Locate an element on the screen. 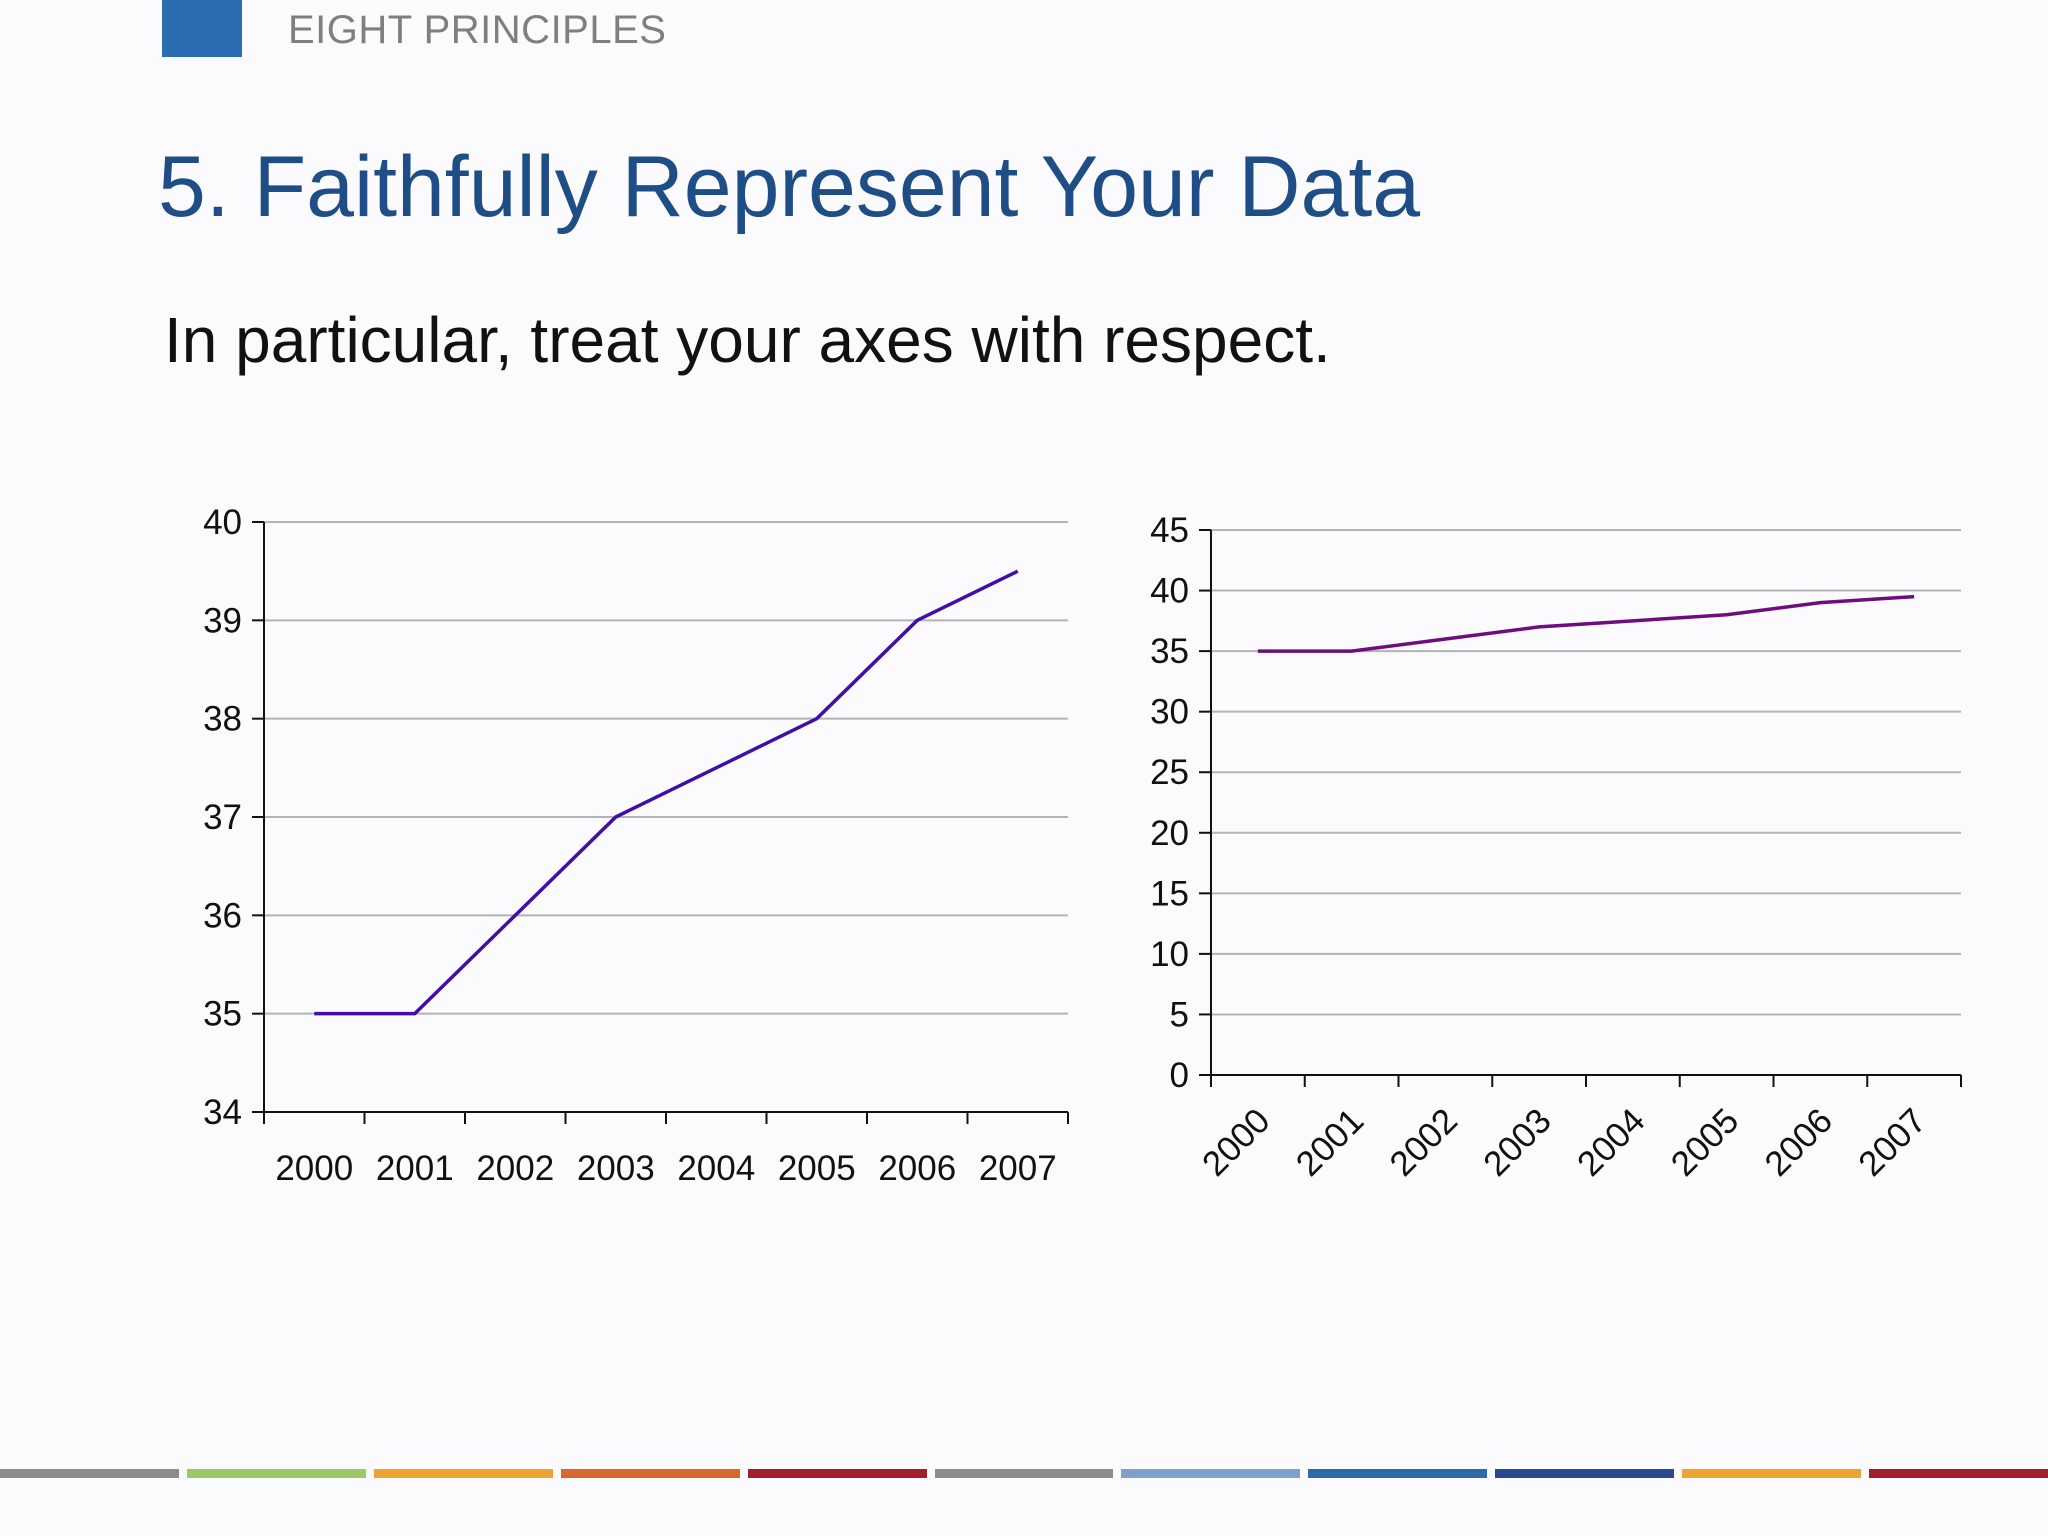 This screenshot has height=1536, width=2048. section-label: EIGHT PRINCIPLES is located at coordinates (477, 30).